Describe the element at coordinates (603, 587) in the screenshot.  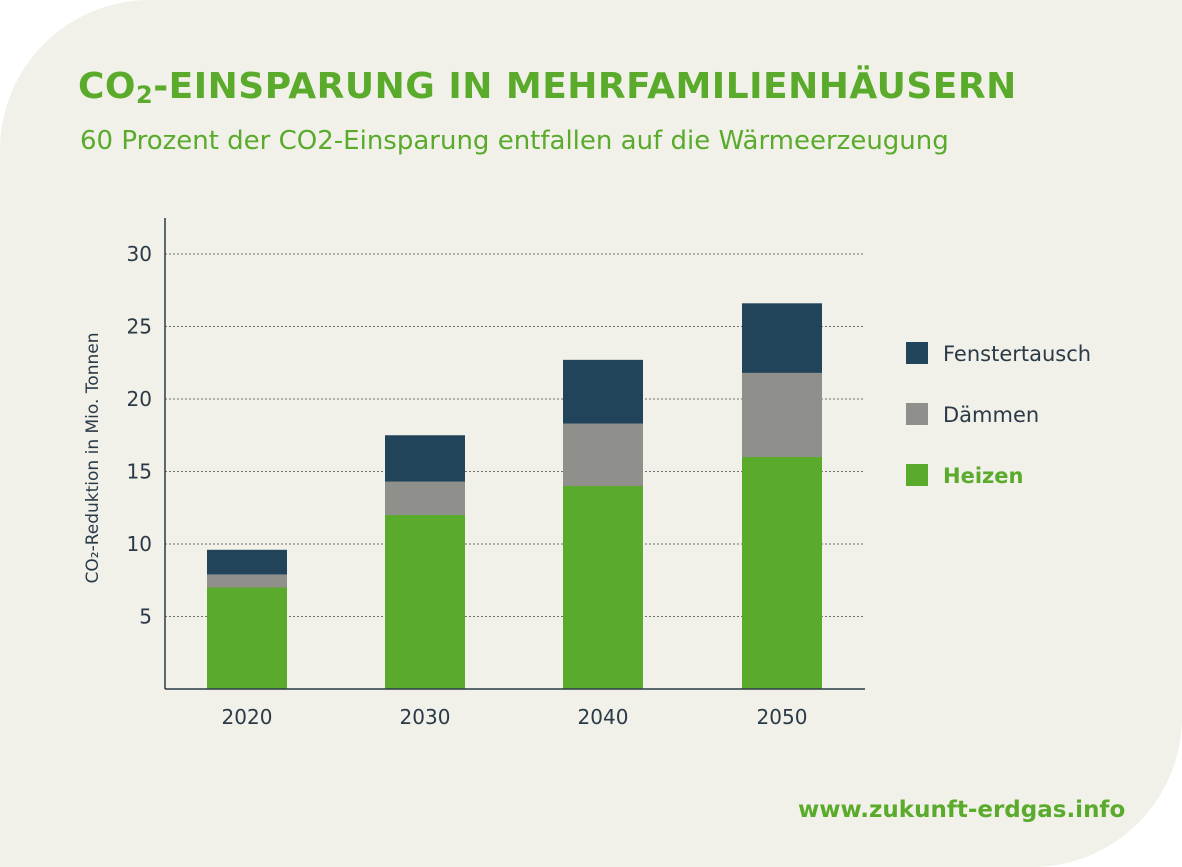
I see `bar-heizen-2040` at that location.